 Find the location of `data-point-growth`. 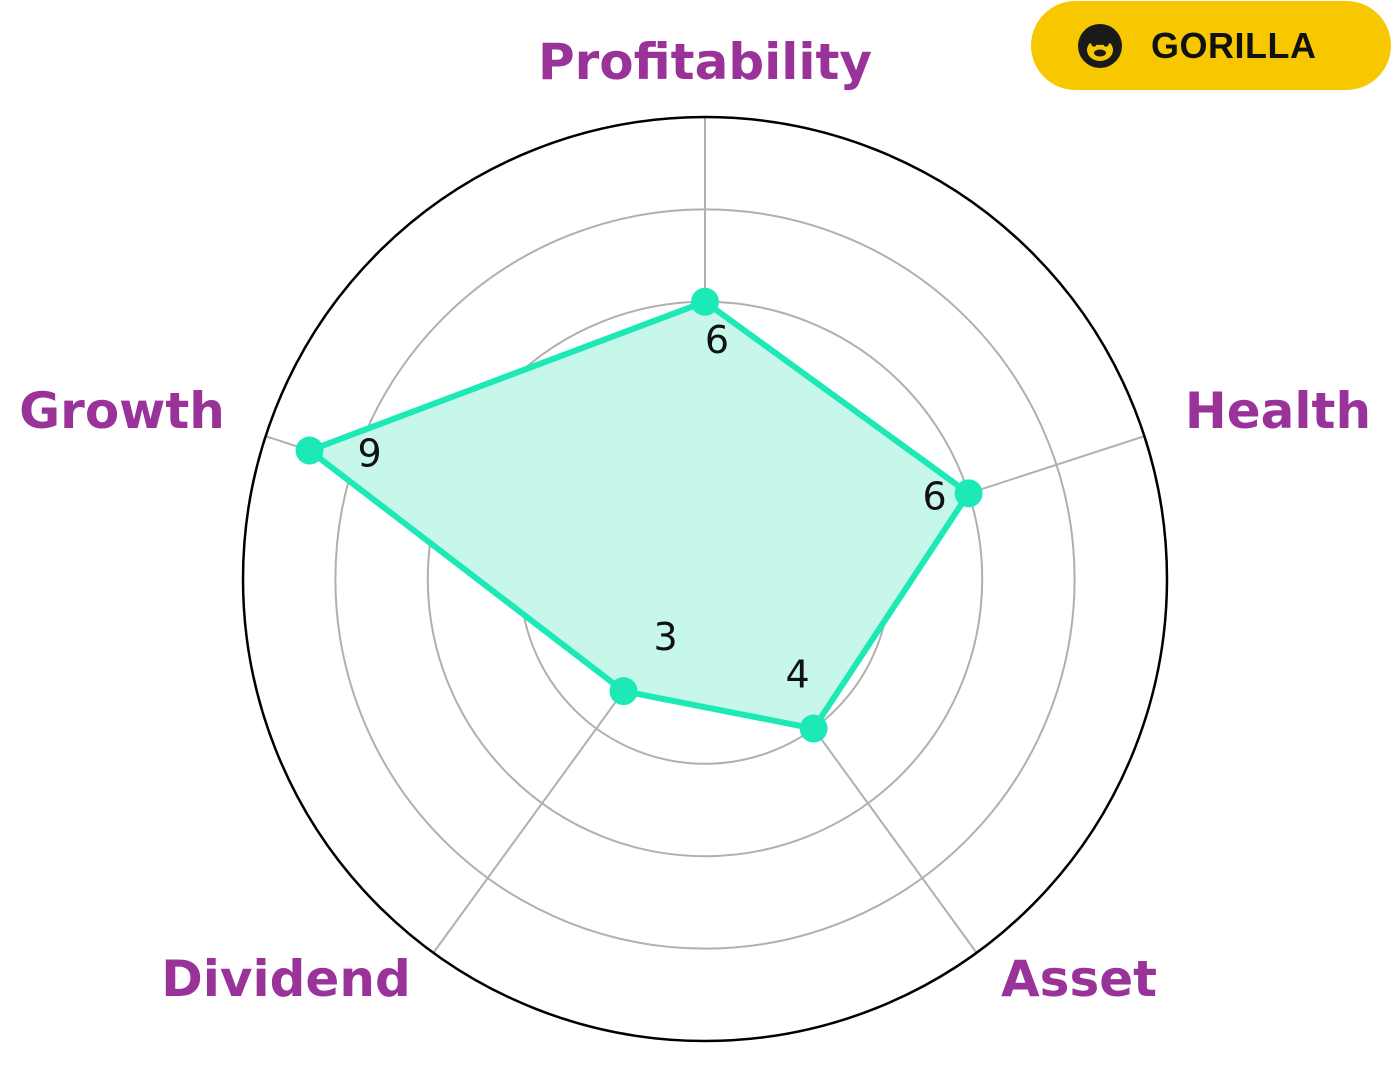

data-point-growth is located at coordinates (309, 450).